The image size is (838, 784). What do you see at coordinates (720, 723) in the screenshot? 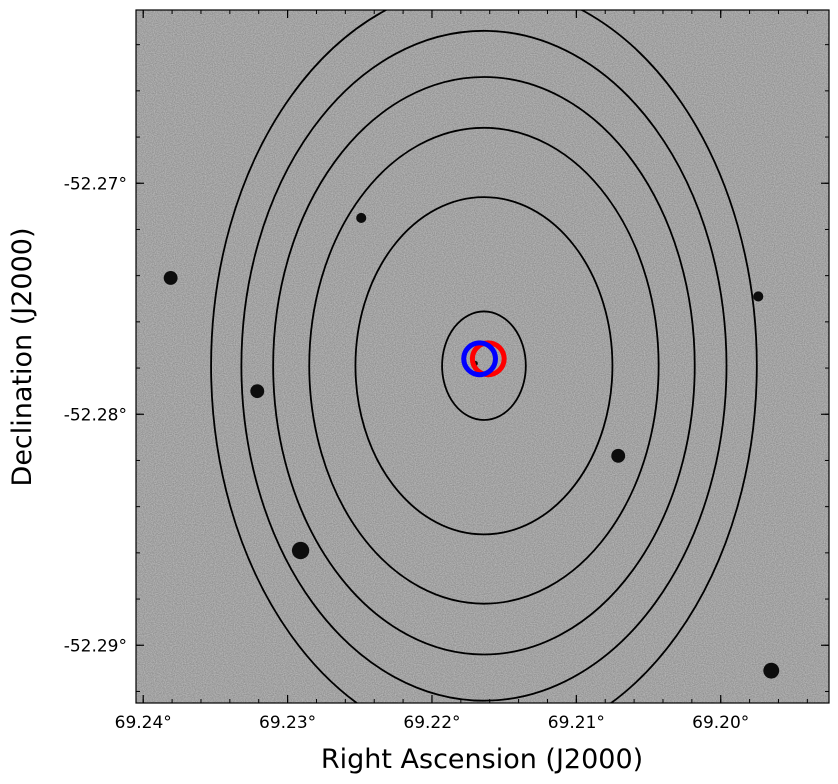
I see `x-tick-label: 69.20°` at bounding box center [720, 723].